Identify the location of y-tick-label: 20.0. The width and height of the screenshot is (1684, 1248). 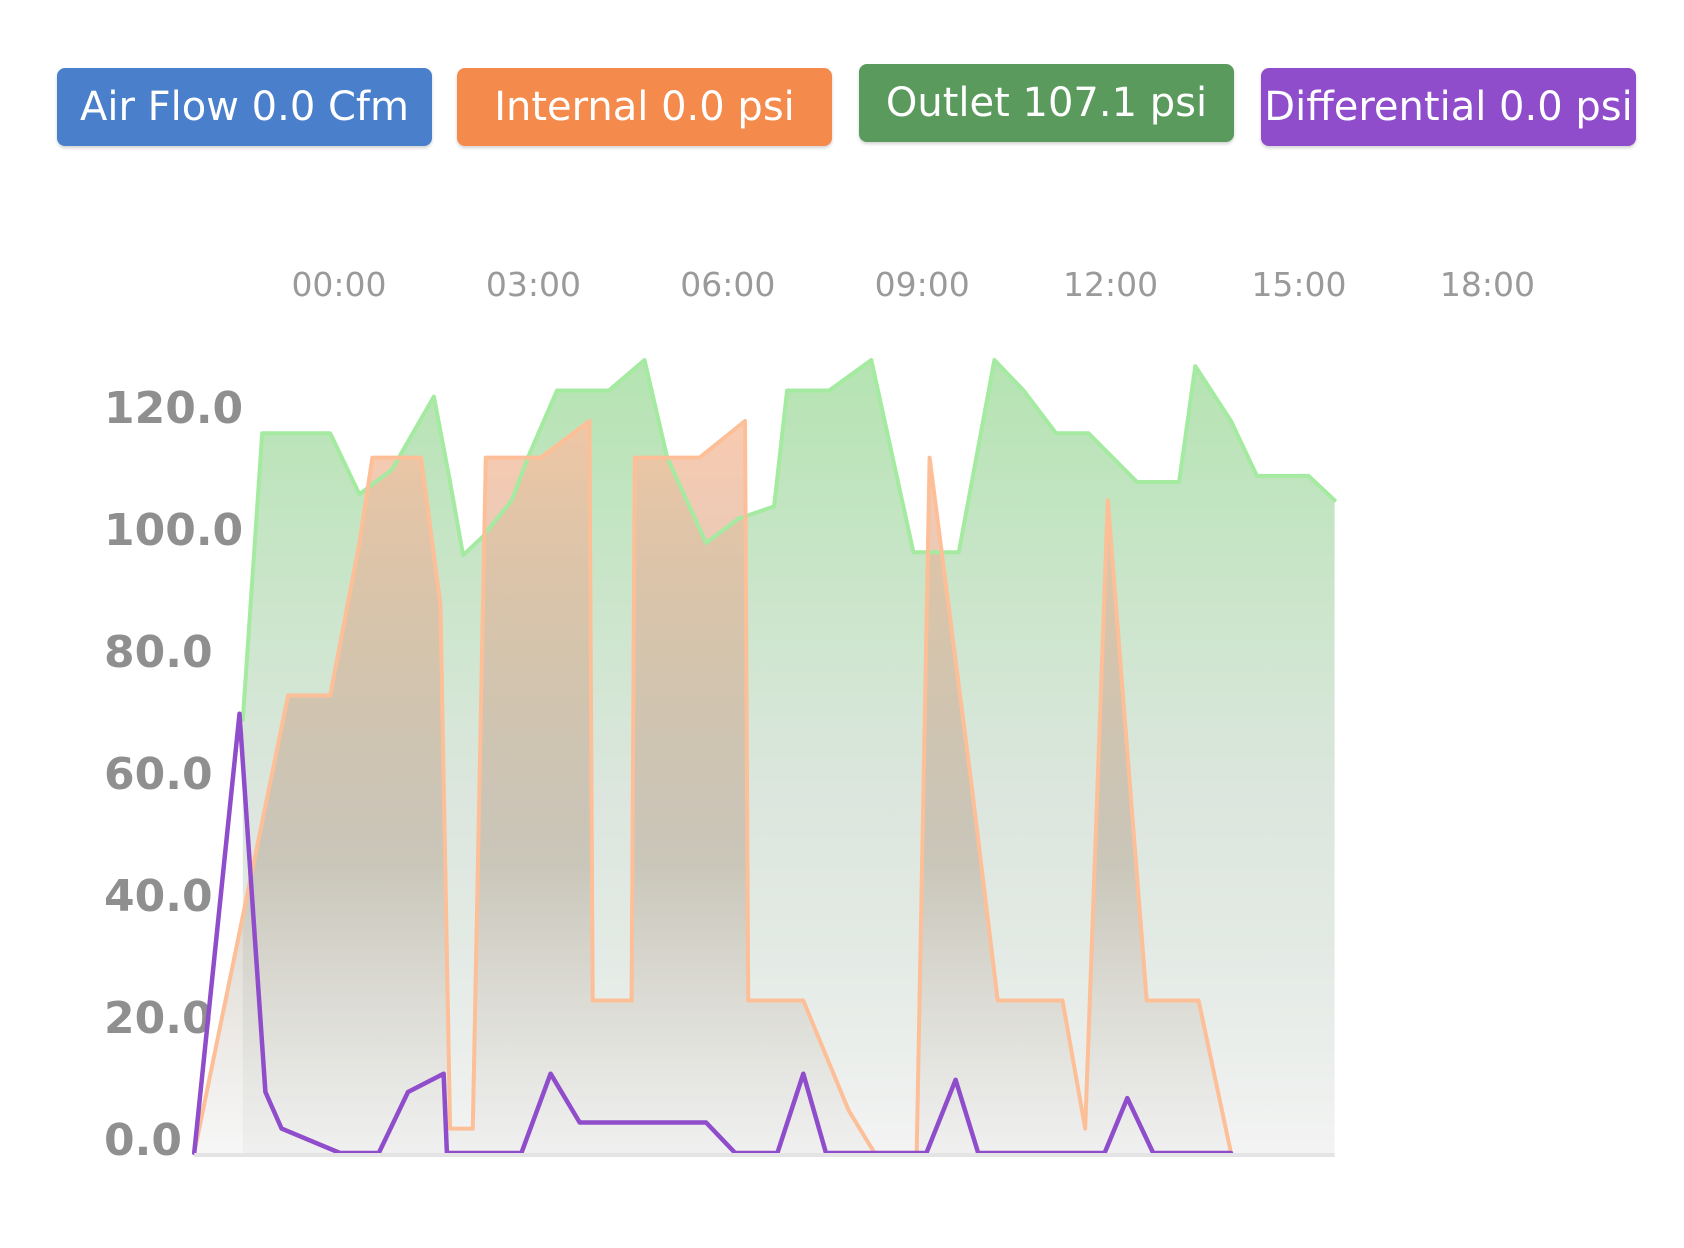
(158, 1018).